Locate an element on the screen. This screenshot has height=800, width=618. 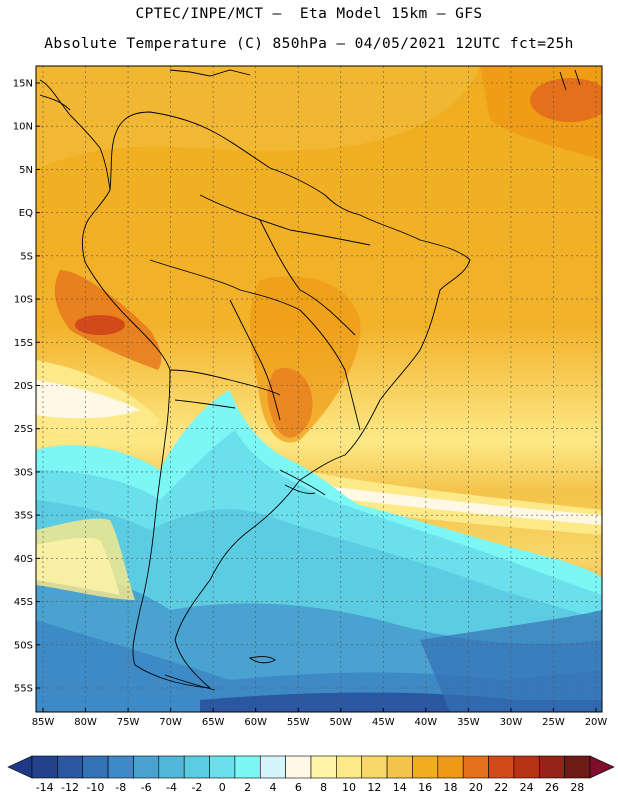
lon-label: 45W is located at coordinates (383, 722).